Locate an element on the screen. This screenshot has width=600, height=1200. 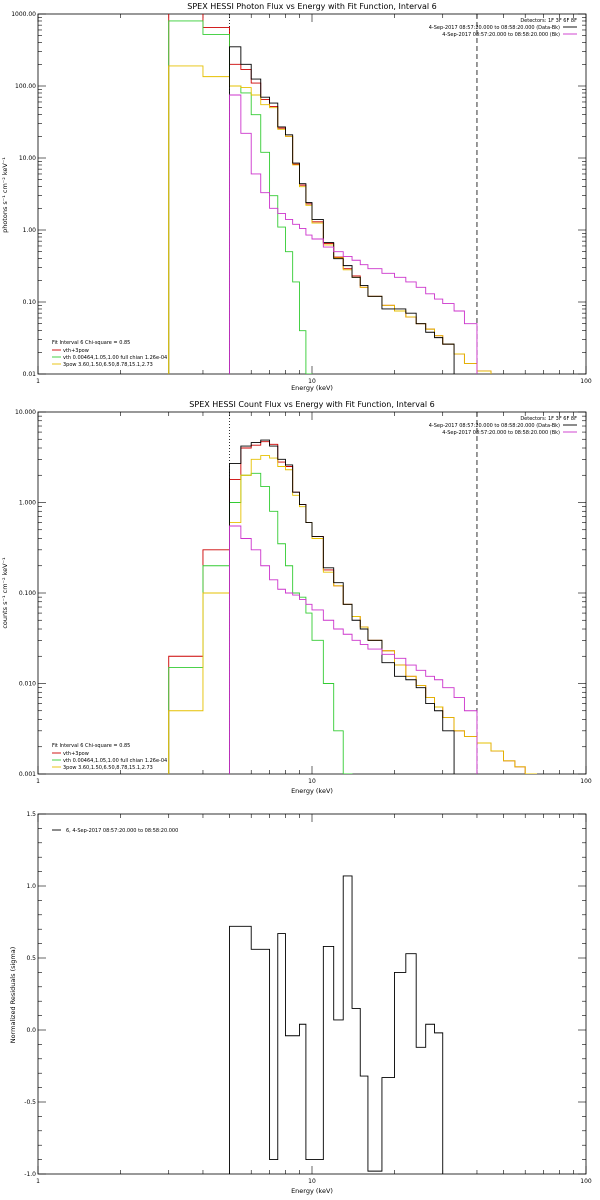
y-tick-label: 100.00 is located at coordinates (25, 86).